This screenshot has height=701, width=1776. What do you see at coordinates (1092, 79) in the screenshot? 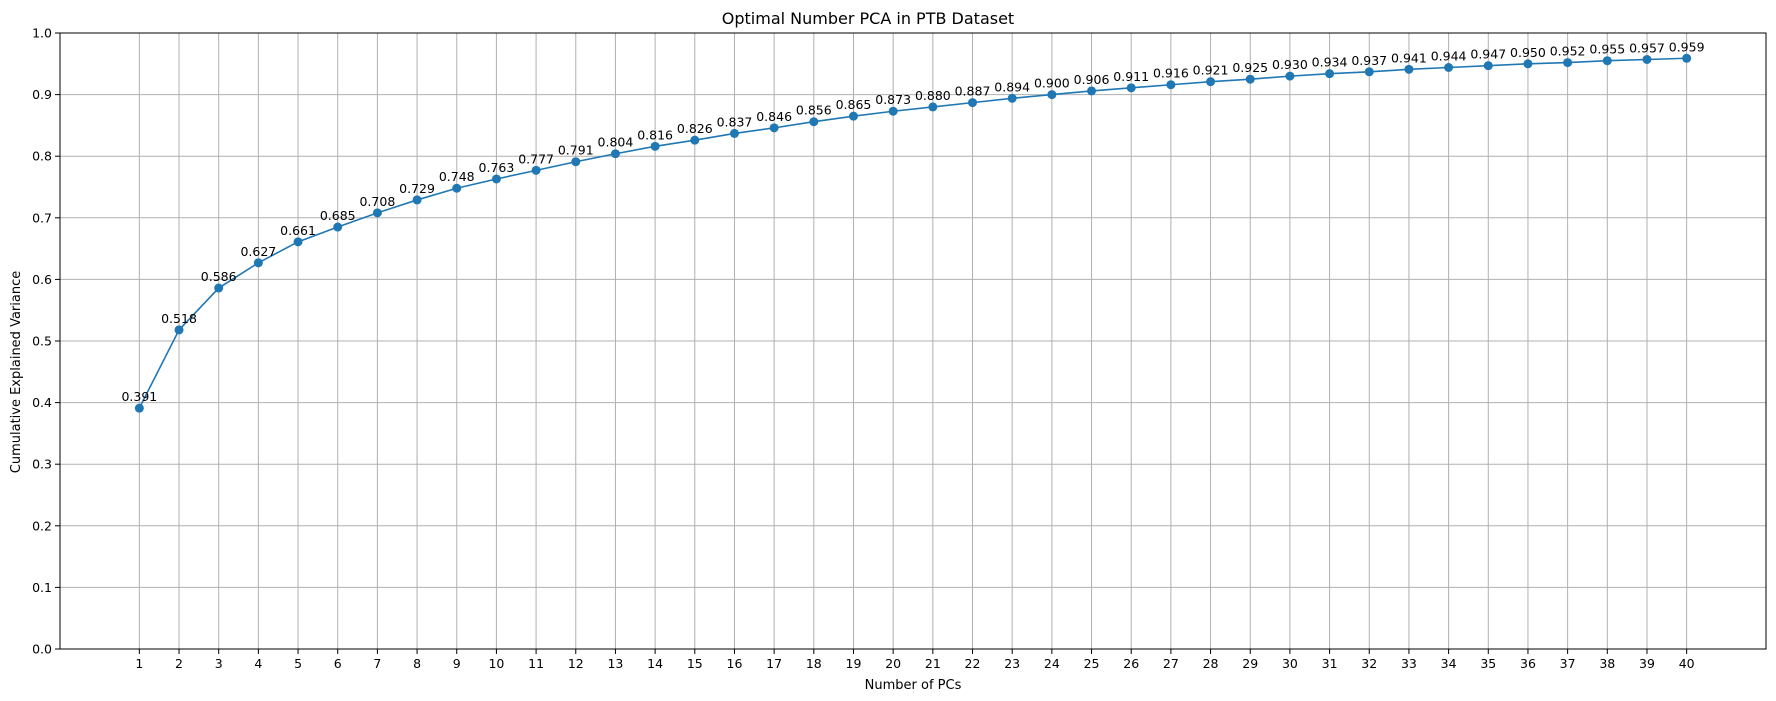
I see `data-label: 0.906` at bounding box center [1092, 79].